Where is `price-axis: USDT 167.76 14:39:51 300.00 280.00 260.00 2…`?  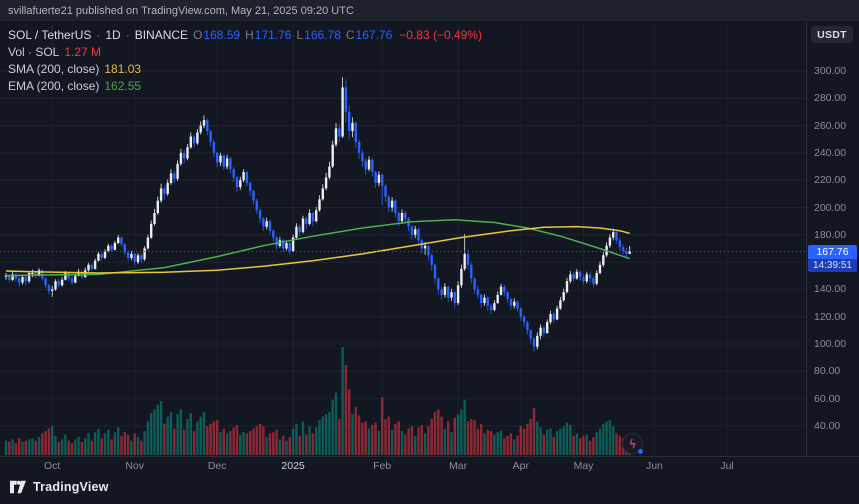 price-axis: USDT 167.76 14:39:51 300.00 280.00 260.00 2… is located at coordinates (832, 239).